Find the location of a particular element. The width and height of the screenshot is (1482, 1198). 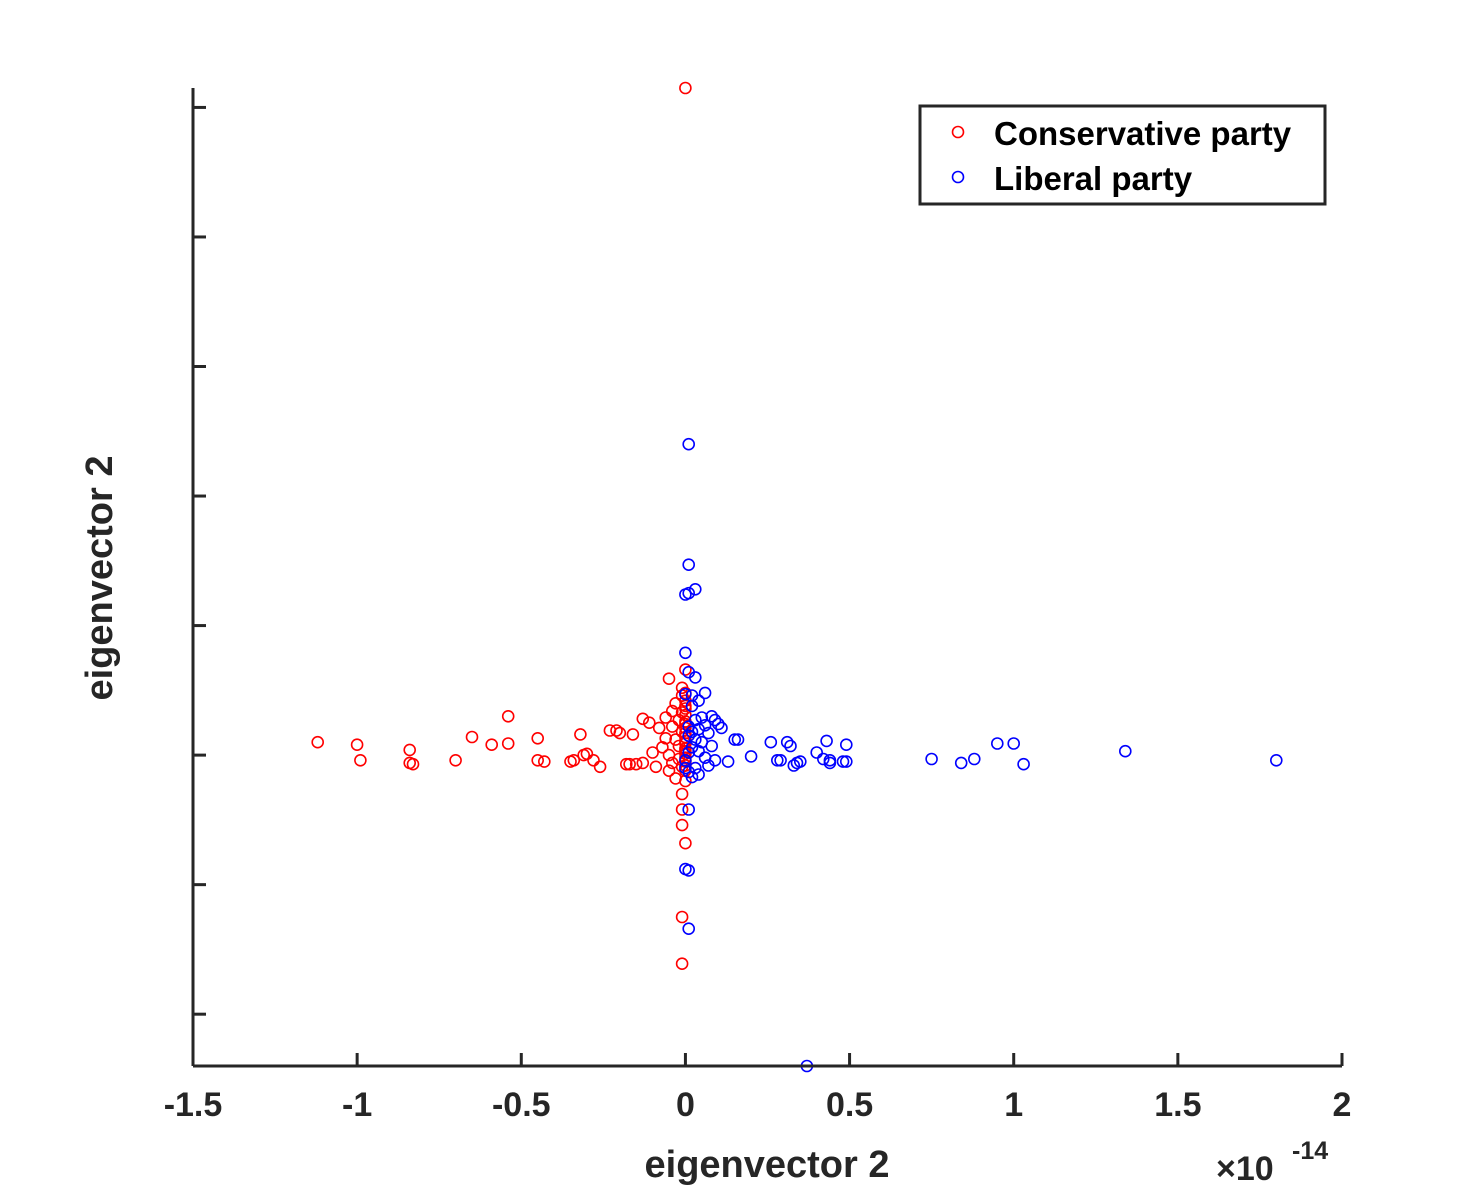

x-tick-label: 2 is located at coordinates (1342, 1105).